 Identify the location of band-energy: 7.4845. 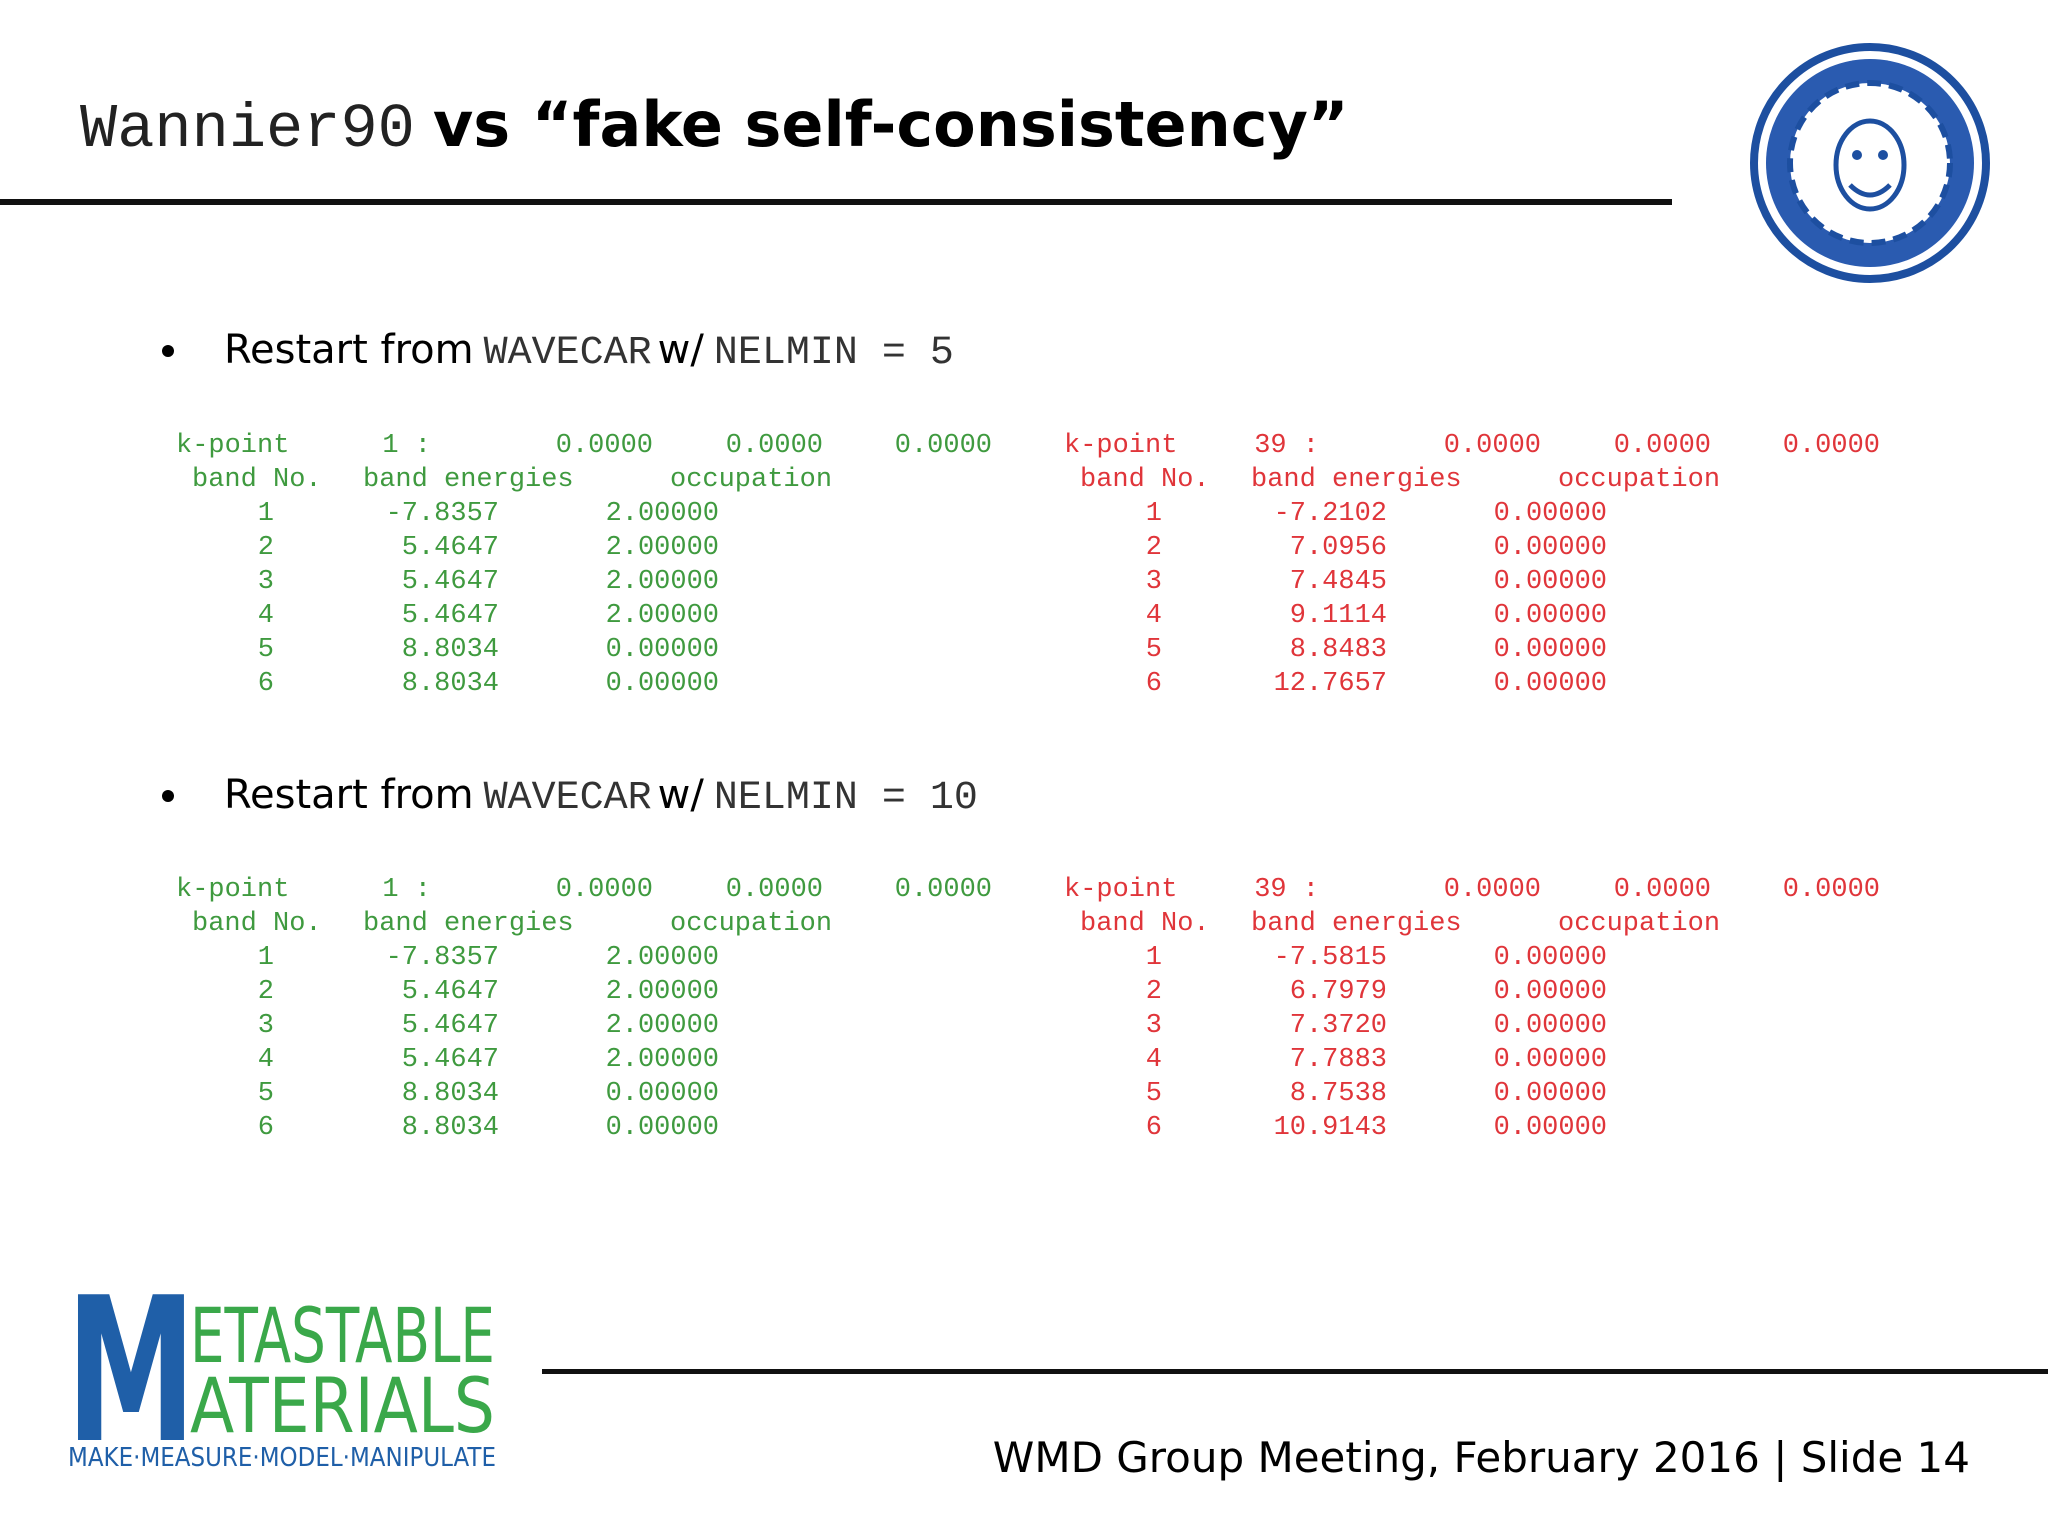
(1338, 582).